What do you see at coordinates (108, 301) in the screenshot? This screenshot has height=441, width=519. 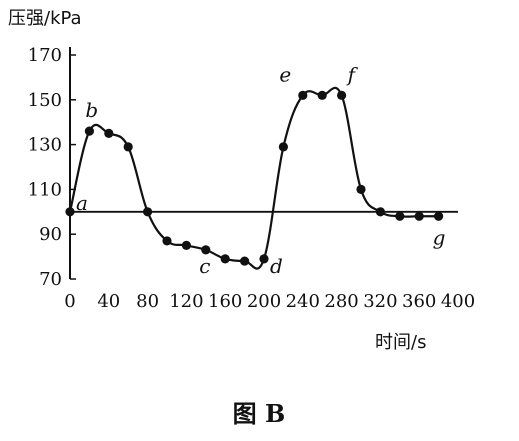 I see `x-tick-label: 40` at bounding box center [108, 301].